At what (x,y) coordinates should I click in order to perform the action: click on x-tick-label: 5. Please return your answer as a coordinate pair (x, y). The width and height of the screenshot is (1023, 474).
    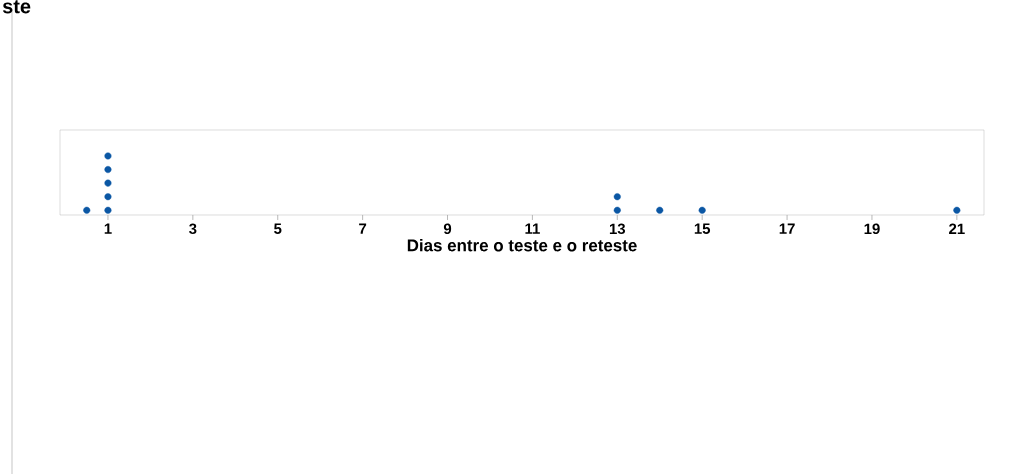
    Looking at the image, I should click on (278, 228).